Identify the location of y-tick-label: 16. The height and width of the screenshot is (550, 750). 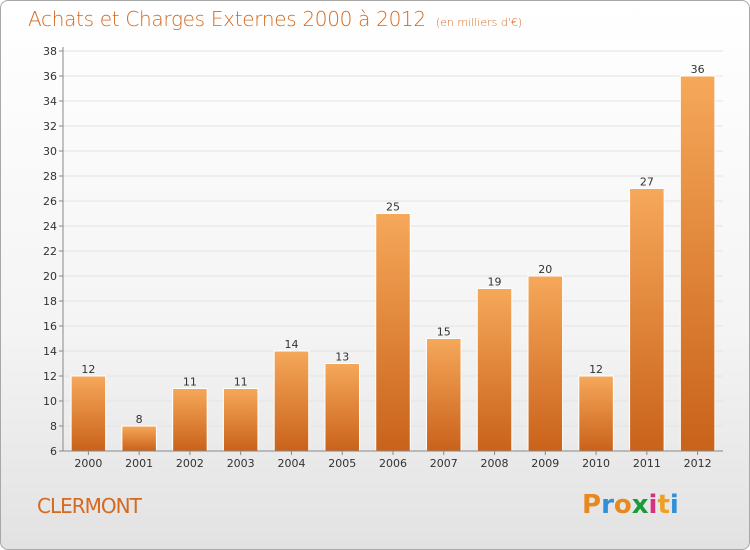
(50, 326).